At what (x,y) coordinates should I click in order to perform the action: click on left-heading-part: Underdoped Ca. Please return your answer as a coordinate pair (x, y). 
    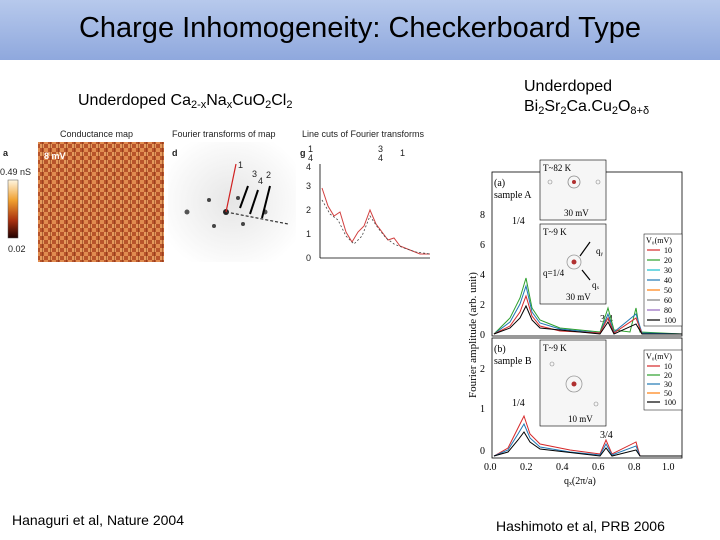
    Looking at the image, I should click on (134, 100).